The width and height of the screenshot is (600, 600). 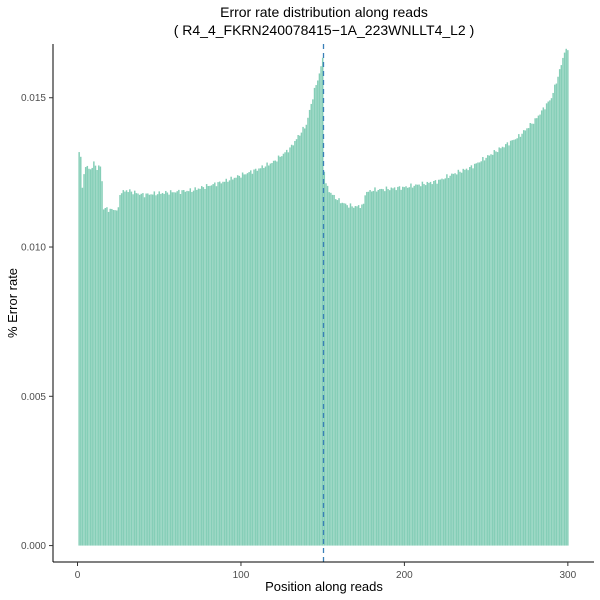 What do you see at coordinates (37, 322) in the screenshot?
I see `y-axis-ticks: 0.000 0.005 0.010 0.015` at bounding box center [37, 322].